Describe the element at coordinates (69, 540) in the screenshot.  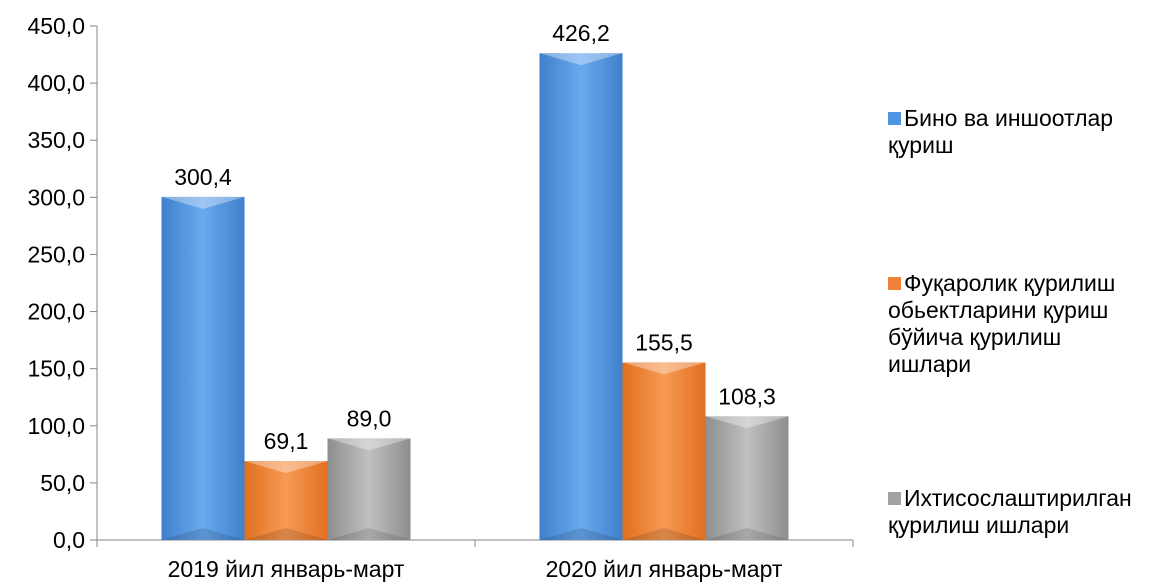
I see `y-tick-label: 0,0` at that location.